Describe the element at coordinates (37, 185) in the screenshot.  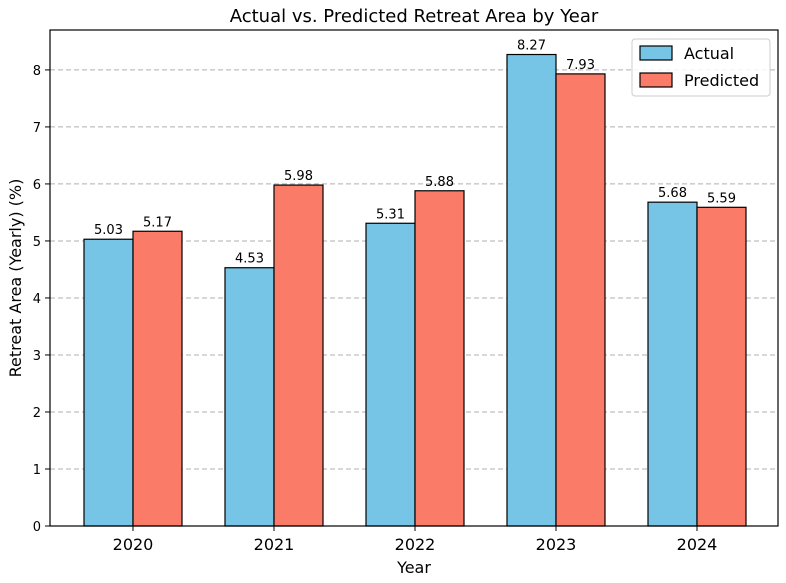
I see `y-tick-label: 6` at that location.